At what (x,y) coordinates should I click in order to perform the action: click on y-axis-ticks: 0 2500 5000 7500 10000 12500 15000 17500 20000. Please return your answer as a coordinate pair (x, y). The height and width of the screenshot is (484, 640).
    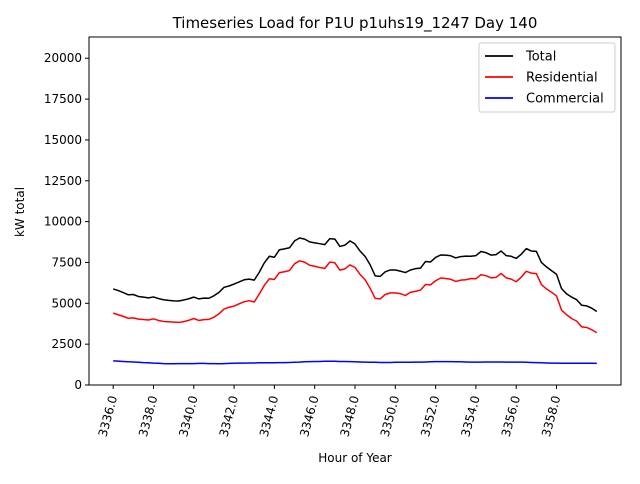
    Looking at the image, I should click on (66, 221).